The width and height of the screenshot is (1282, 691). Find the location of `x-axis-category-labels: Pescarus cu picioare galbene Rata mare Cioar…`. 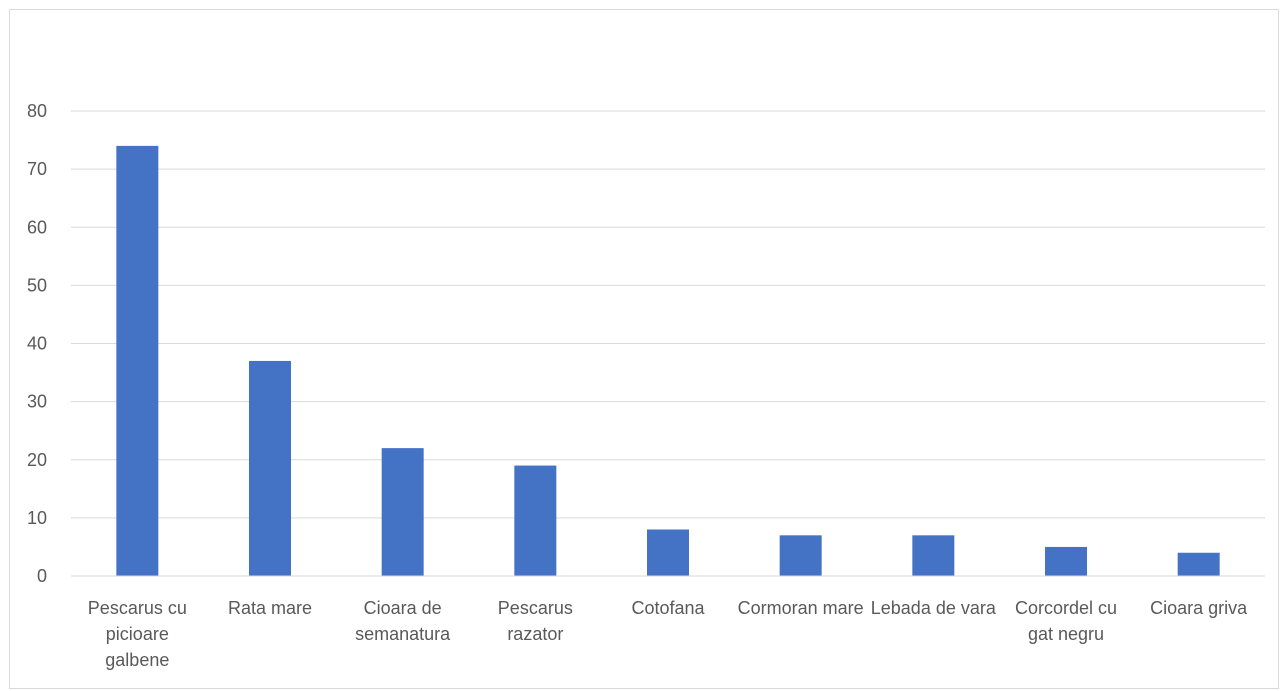

x-axis-category-labels: Pescarus cu picioare galbene Rata mare Cioar… is located at coordinates (668, 634).